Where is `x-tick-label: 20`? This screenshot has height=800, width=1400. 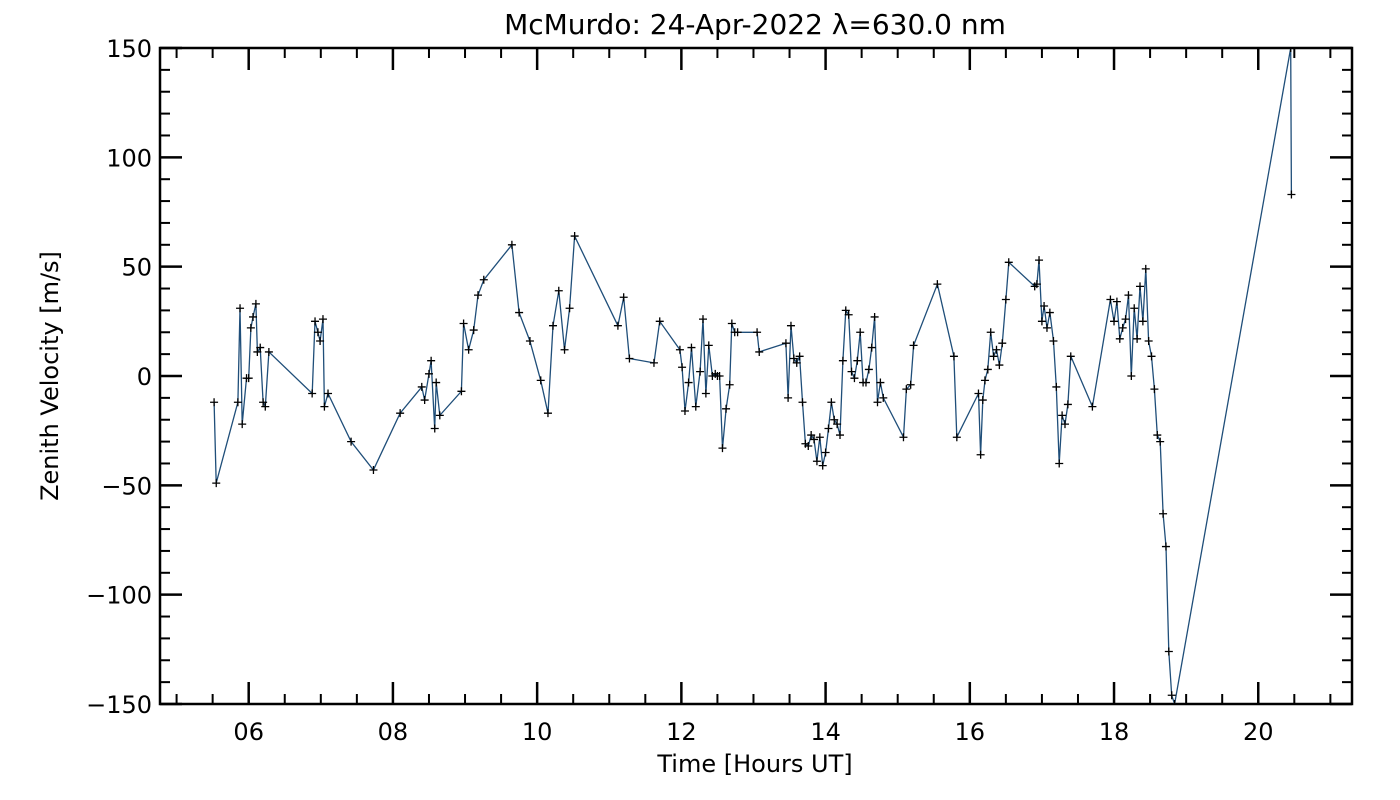 x-tick-label: 20 is located at coordinates (1258, 732).